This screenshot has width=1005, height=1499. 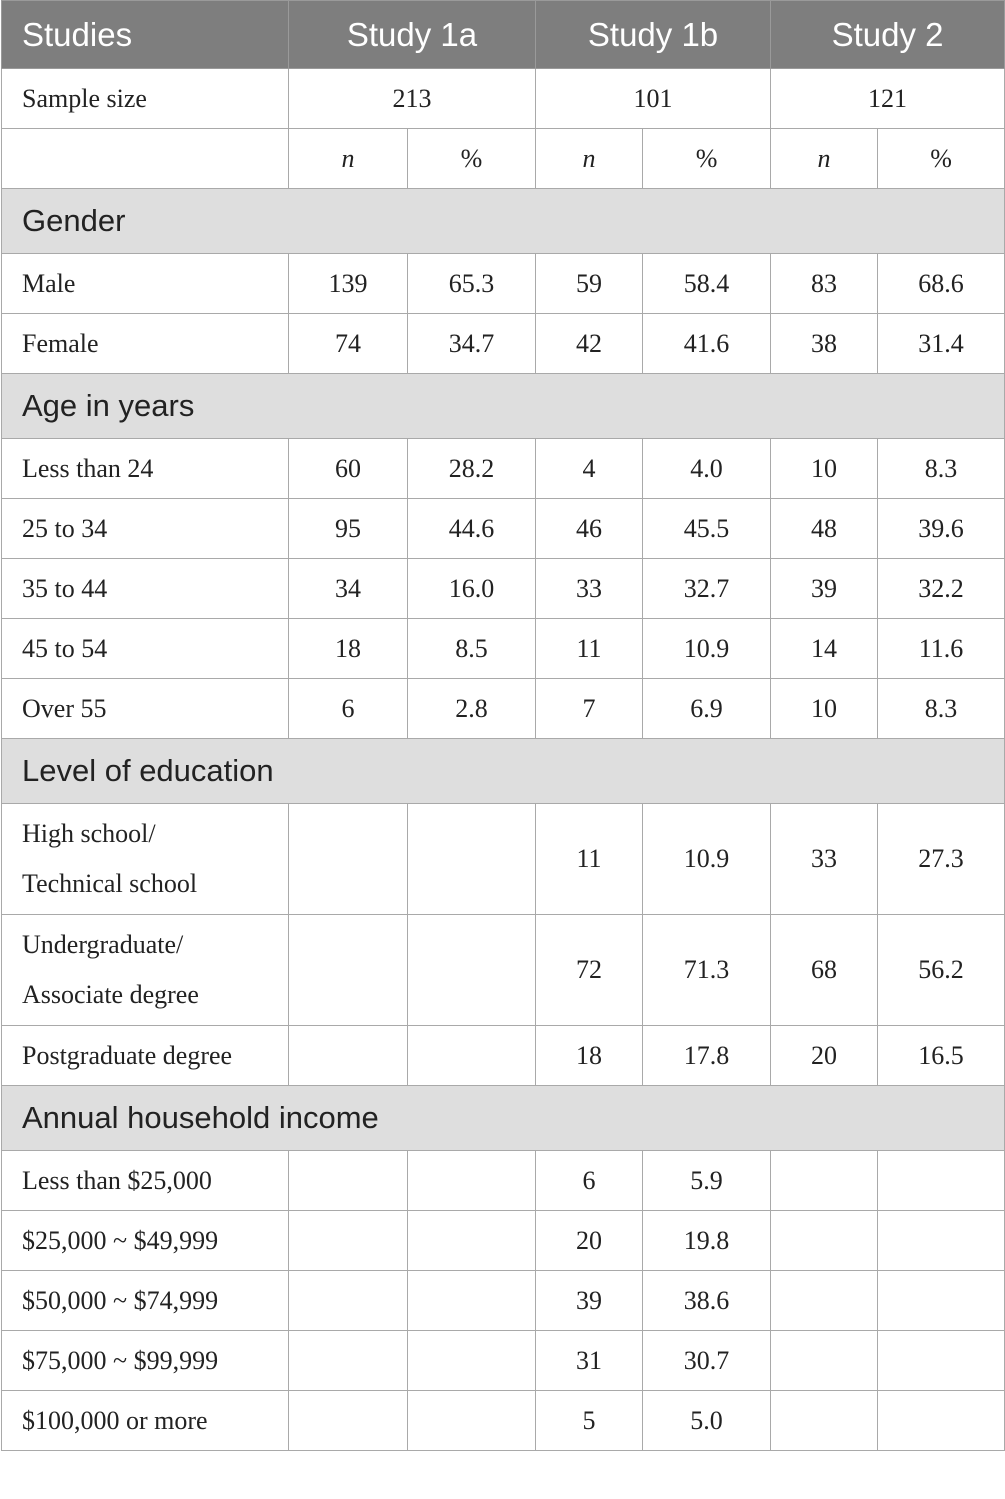 I want to click on count-cell: 20, so click(x=824, y=1055).